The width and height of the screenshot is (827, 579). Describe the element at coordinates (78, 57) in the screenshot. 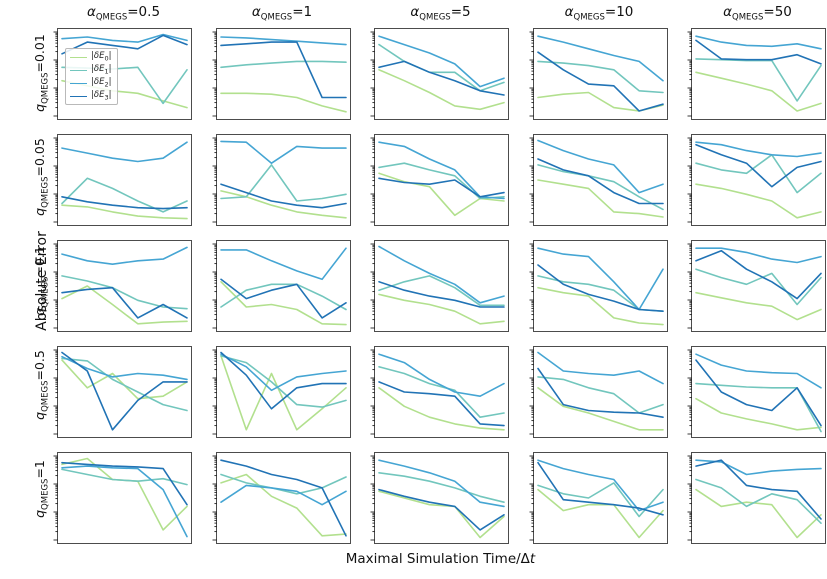

I see `legend-line-sample` at that location.